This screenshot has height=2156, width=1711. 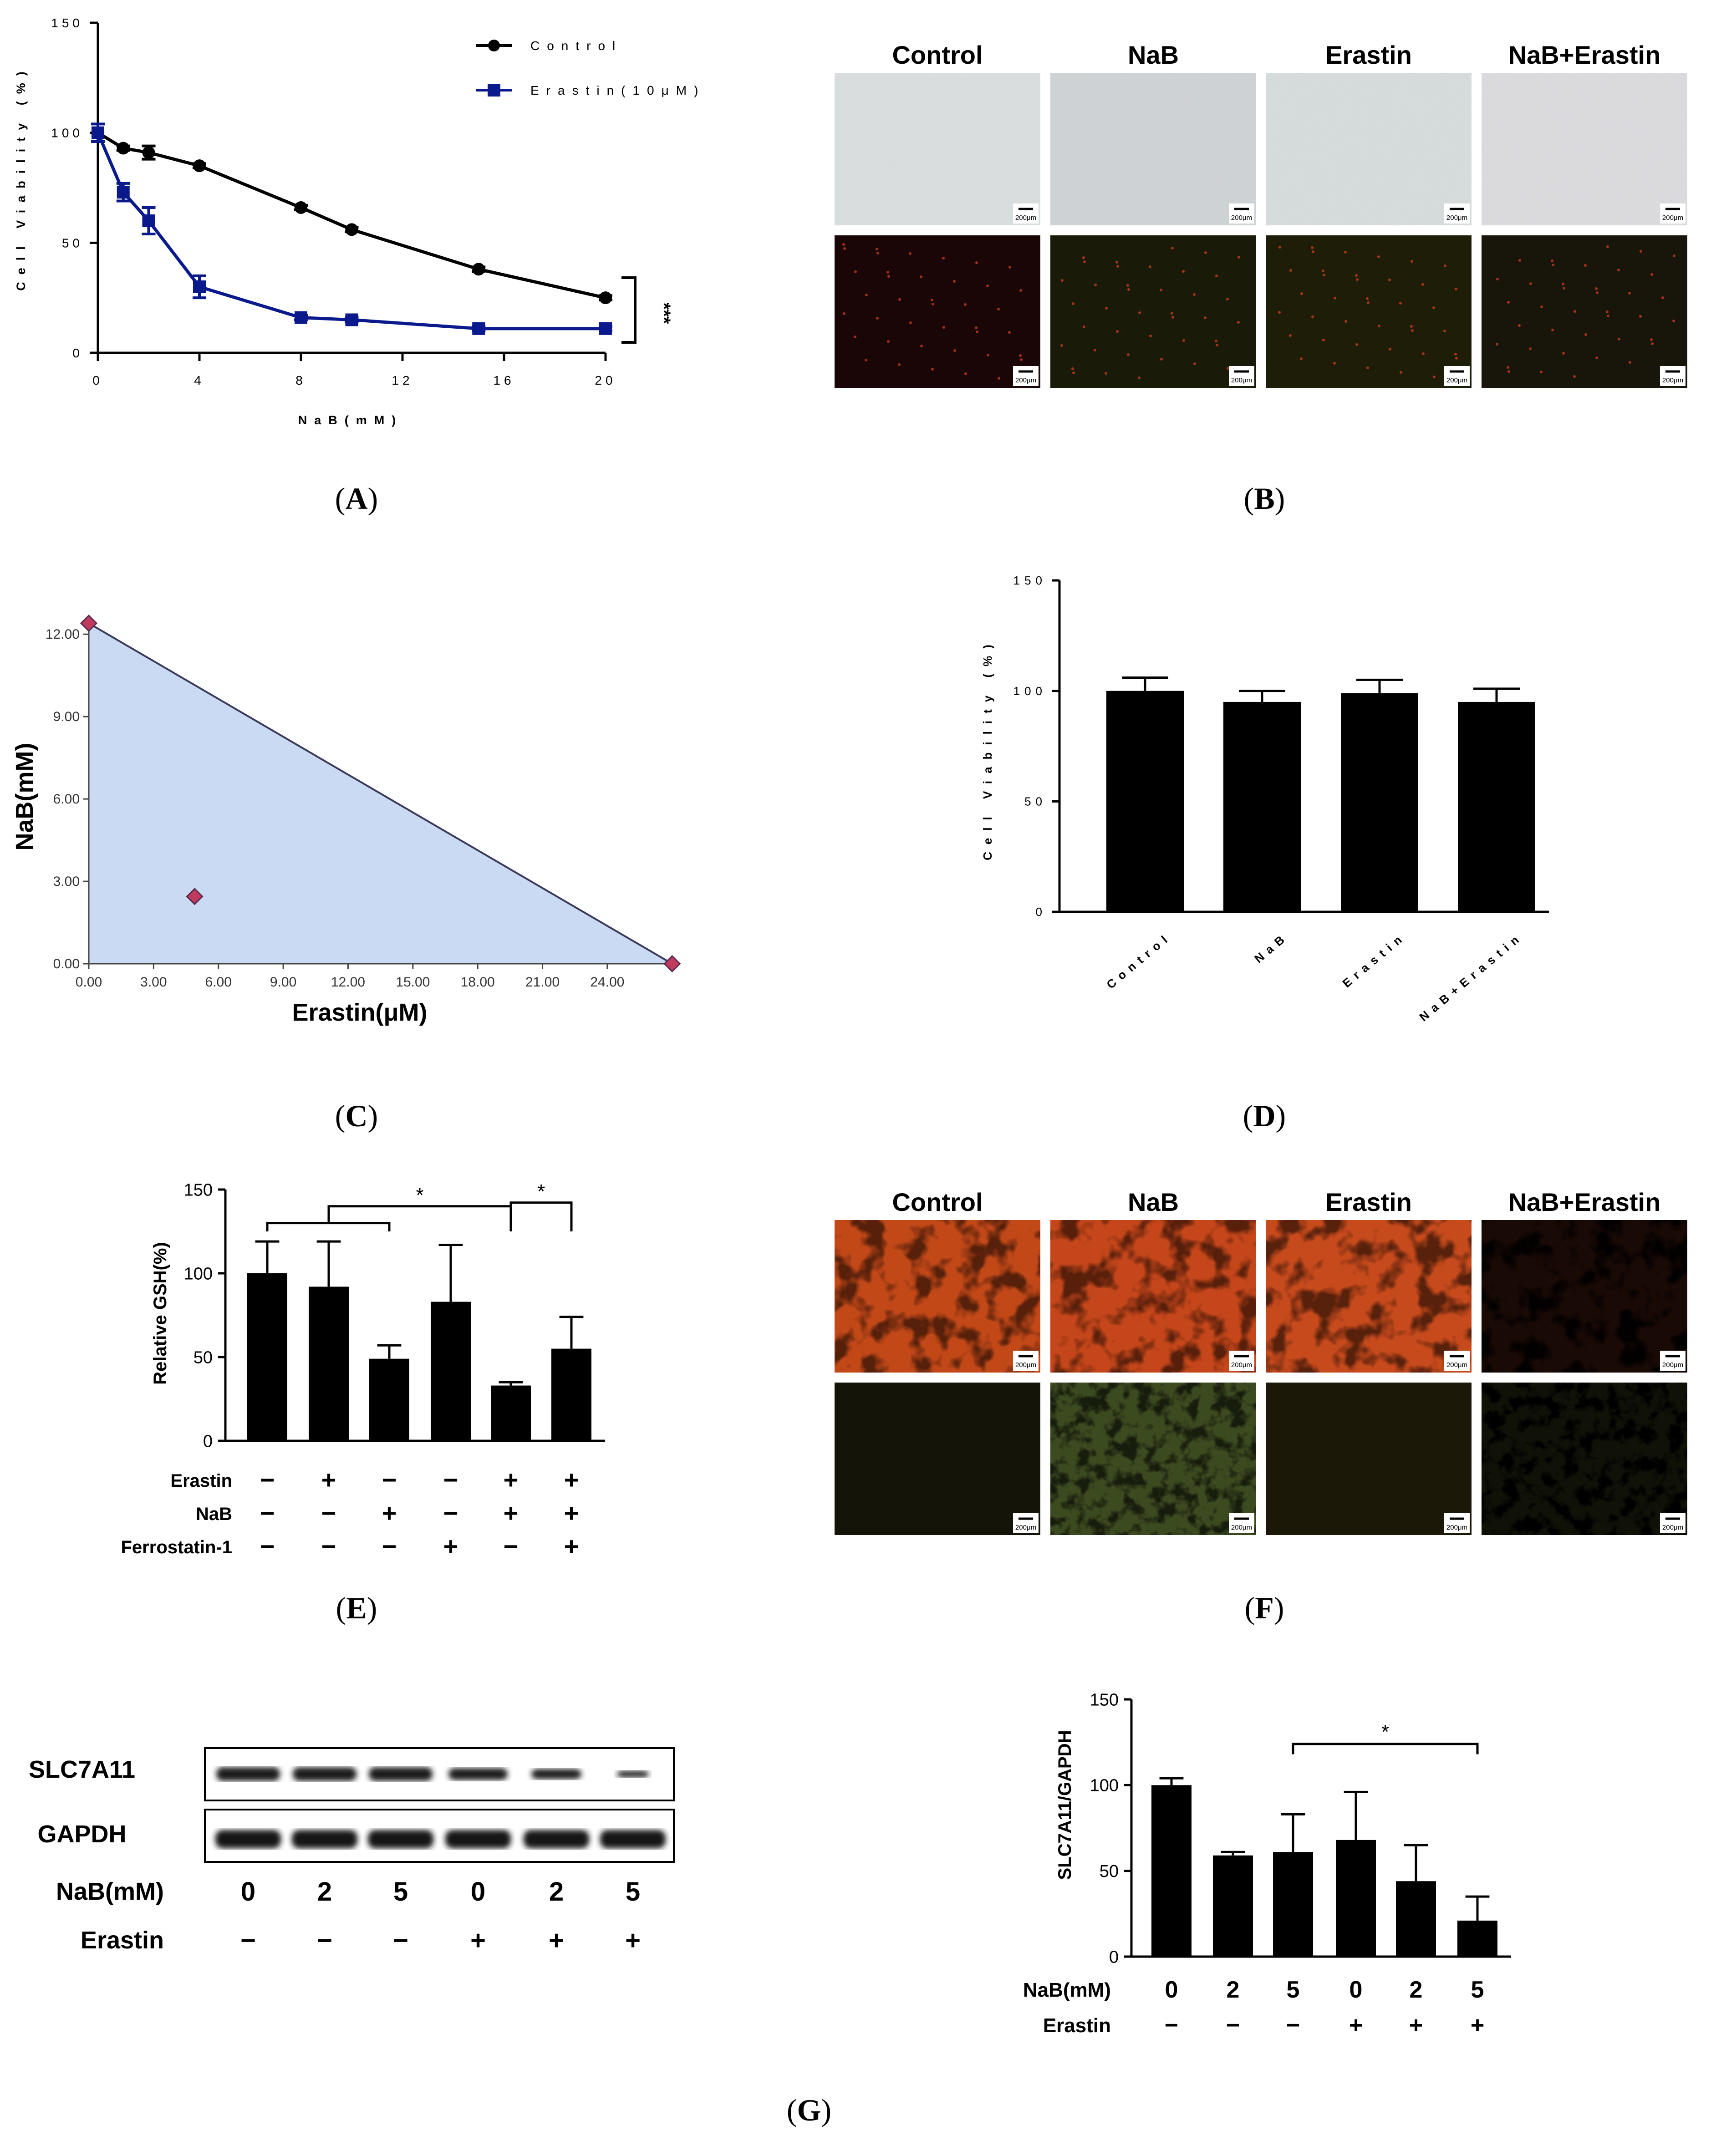 What do you see at coordinates (89, 983) in the screenshot?
I see `x-tick-label: 0.00` at bounding box center [89, 983].